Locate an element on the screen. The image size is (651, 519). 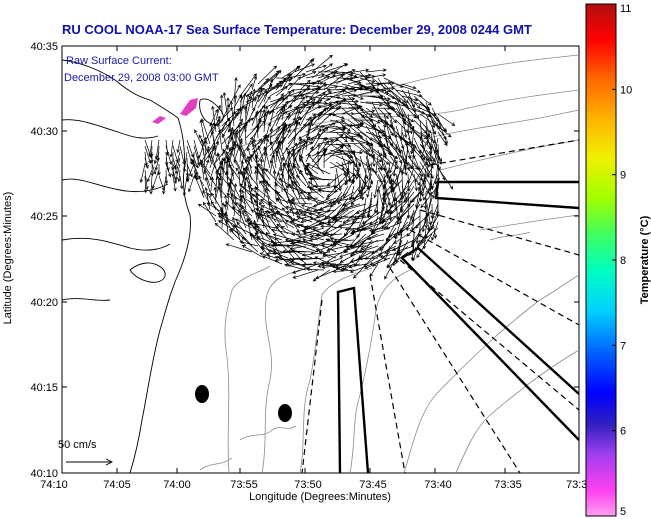
x-tick-label: 73:50 is located at coordinates (308, 485).